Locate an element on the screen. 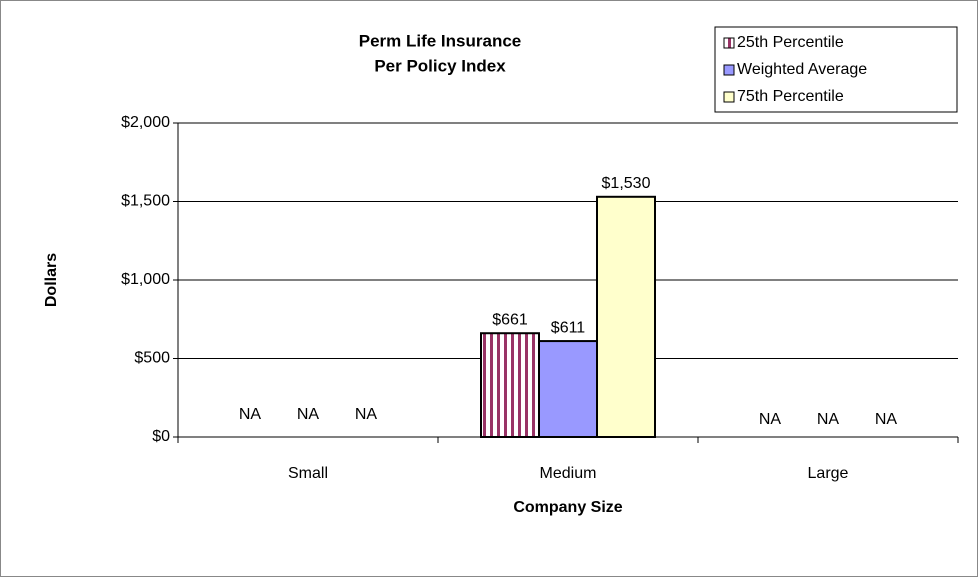 Image resolution: width=979 pixels, height=577 pixels. data-label: $661 is located at coordinates (510, 319).